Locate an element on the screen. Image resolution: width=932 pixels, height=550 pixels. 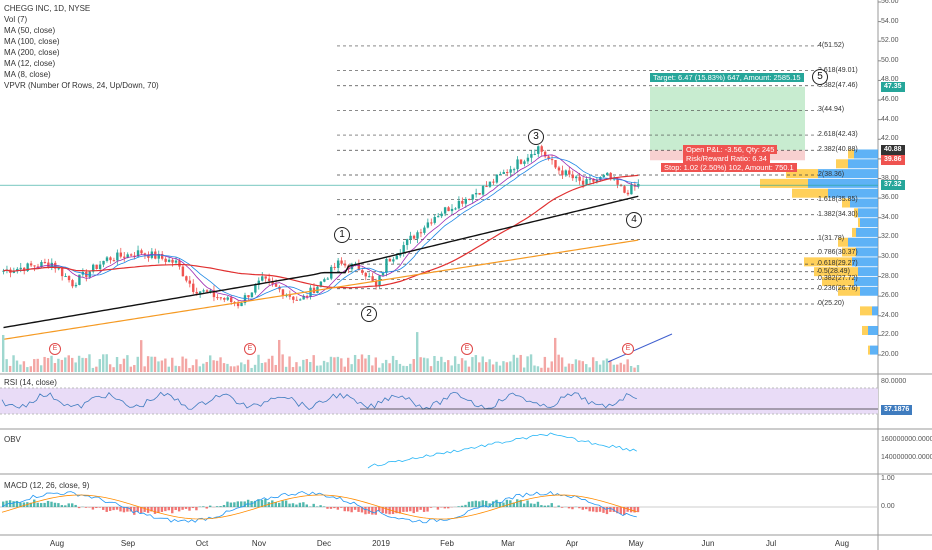
rsi-title: RSI (14, close) is located at coordinates (30, 382).